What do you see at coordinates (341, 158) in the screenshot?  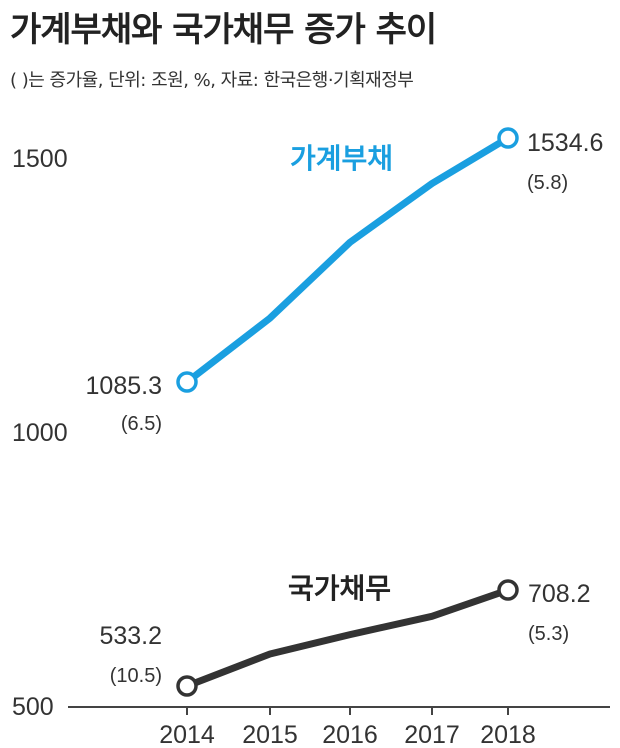 I see `series-label-household-debt: 가계부채` at bounding box center [341, 158].